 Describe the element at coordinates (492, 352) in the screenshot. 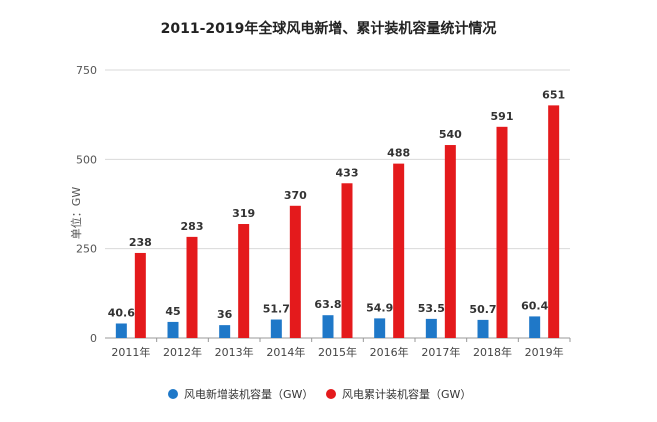

I see `x-tick-label: 2018年` at that location.